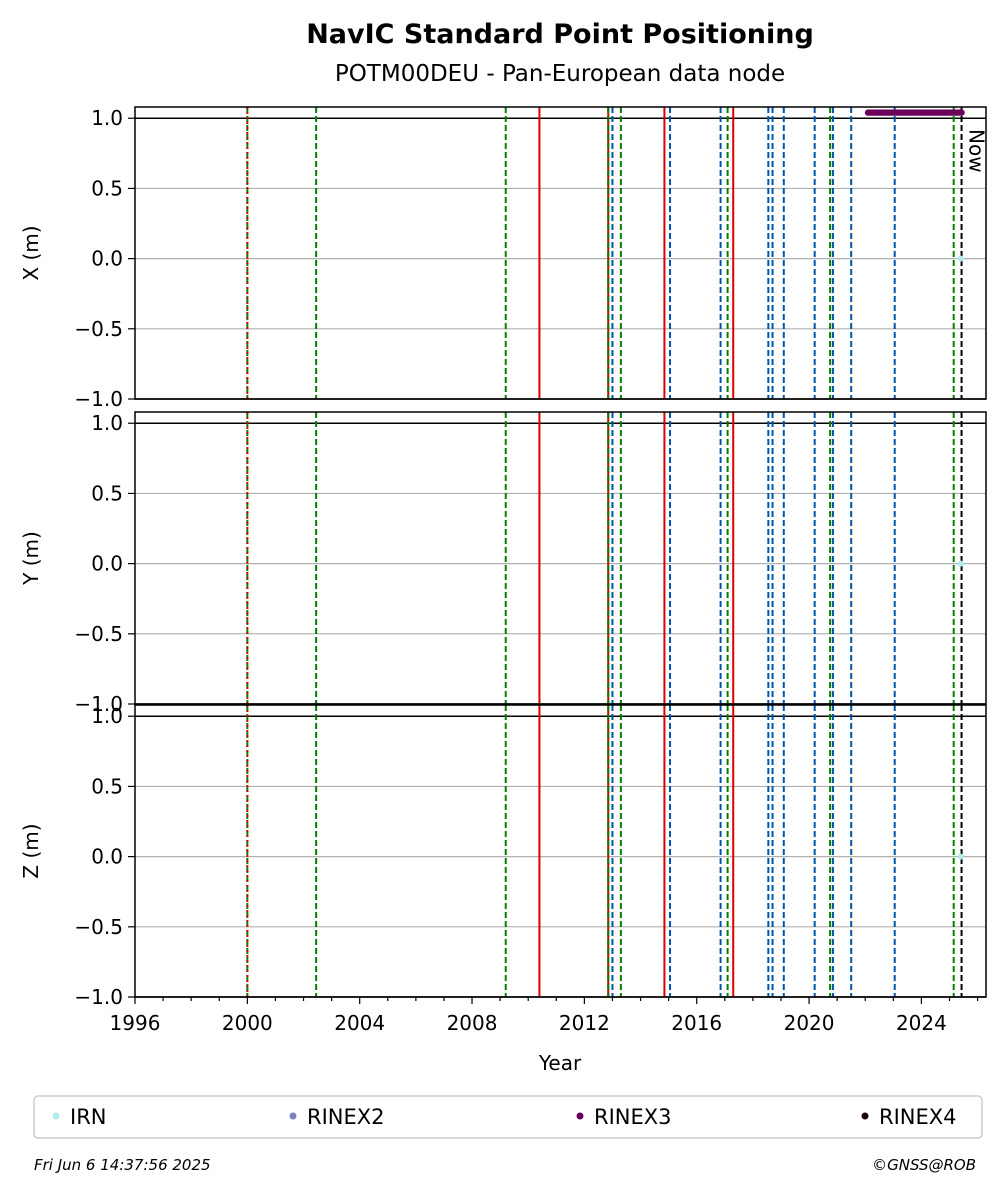  What do you see at coordinates (247, 1023) in the screenshot?
I see `x-tick-label: 2000` at bounding box center [247, 1023].